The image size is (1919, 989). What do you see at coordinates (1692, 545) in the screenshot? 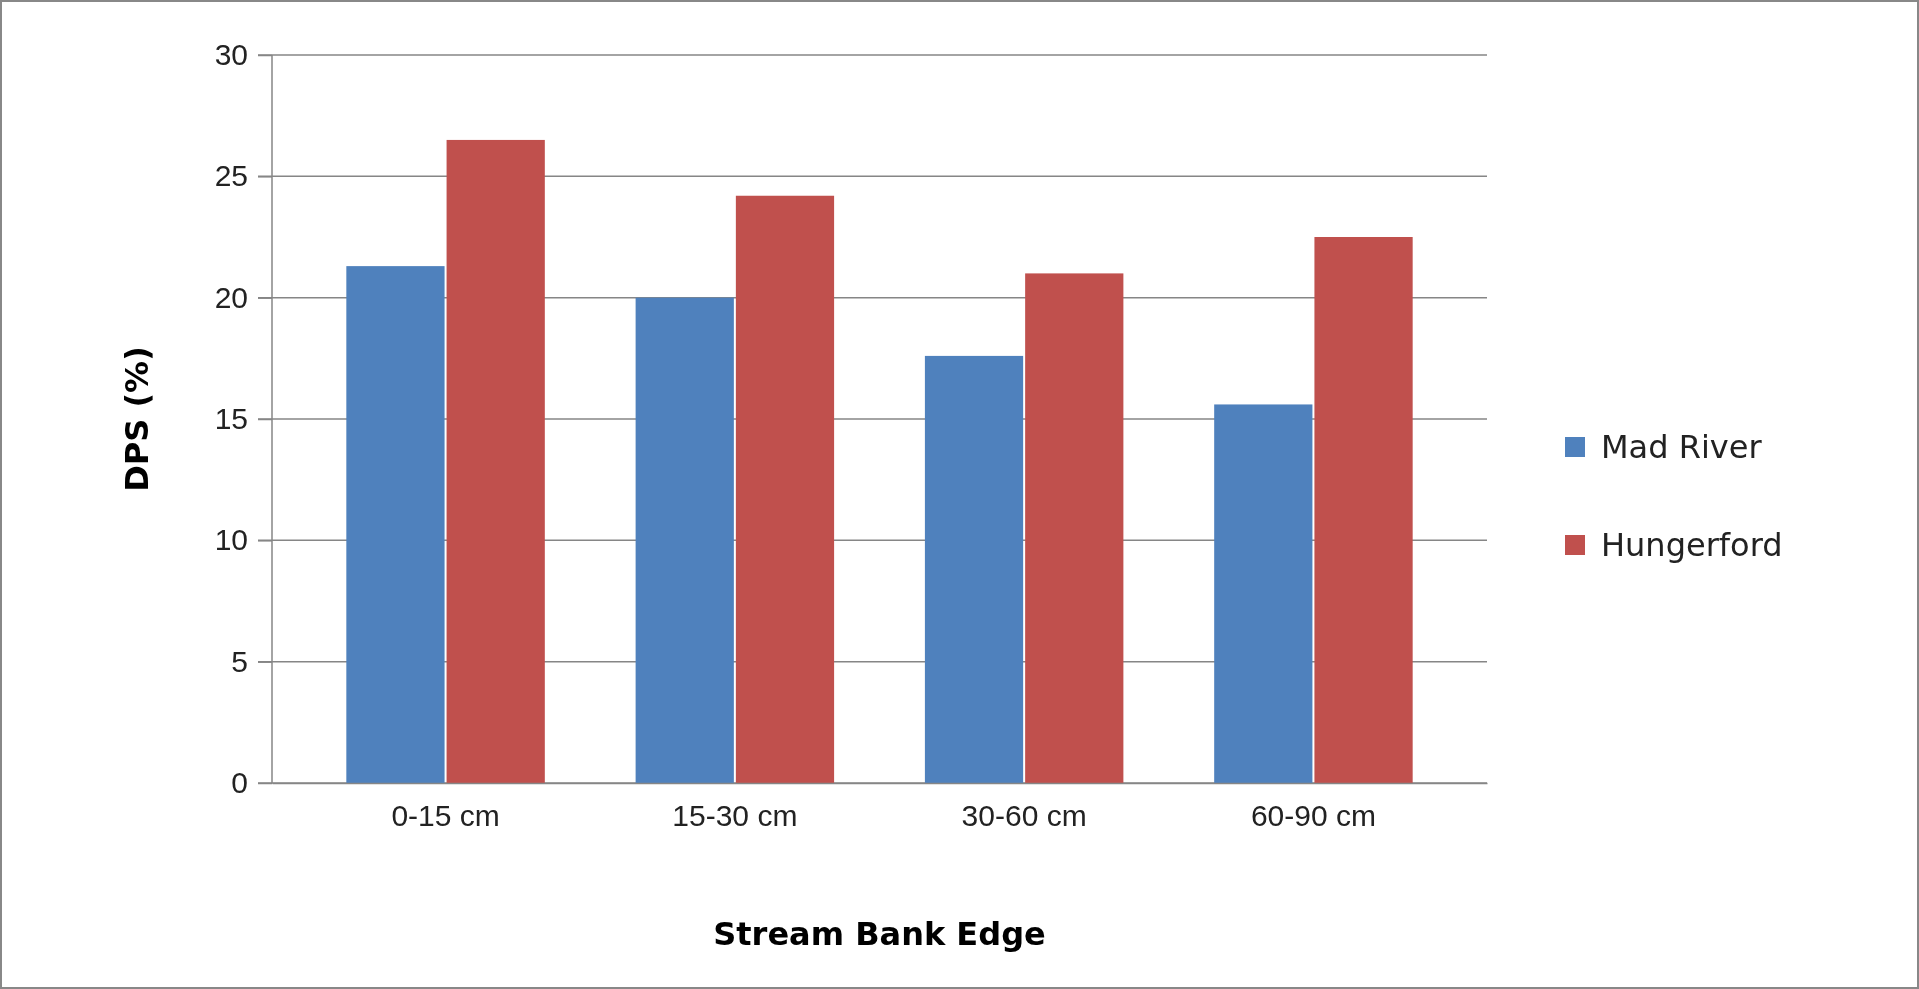
I see `legend-label: Hungerford` at bounding box center [1692, 545].